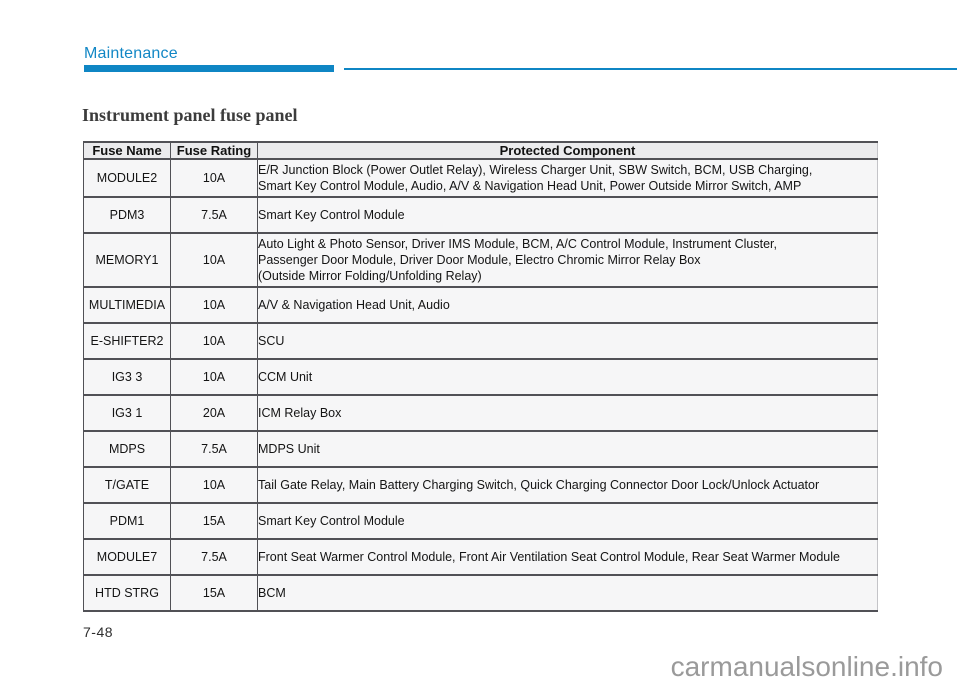  I want to click on table-row: IG3 3 10A CCM Unit, so click(480, 377).